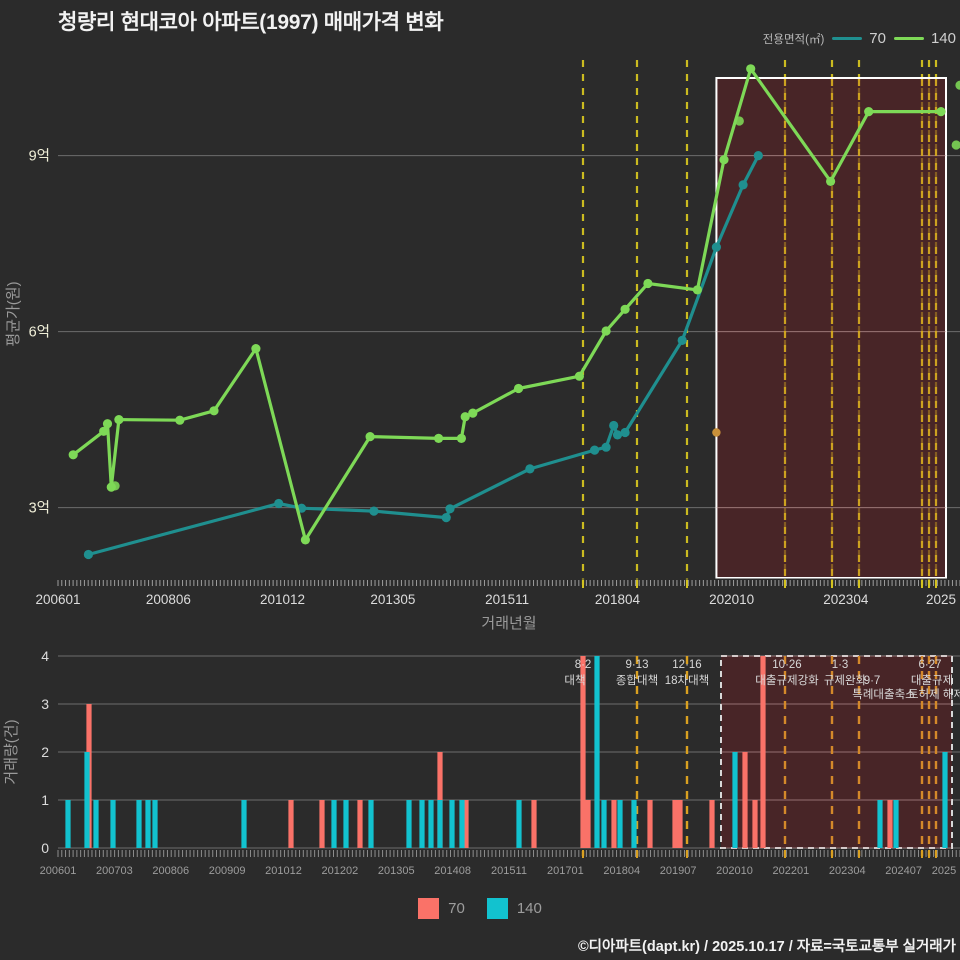  Describe the element at coordinates (716, 432) in the screenshot. I see `data-point-marker` at that location.